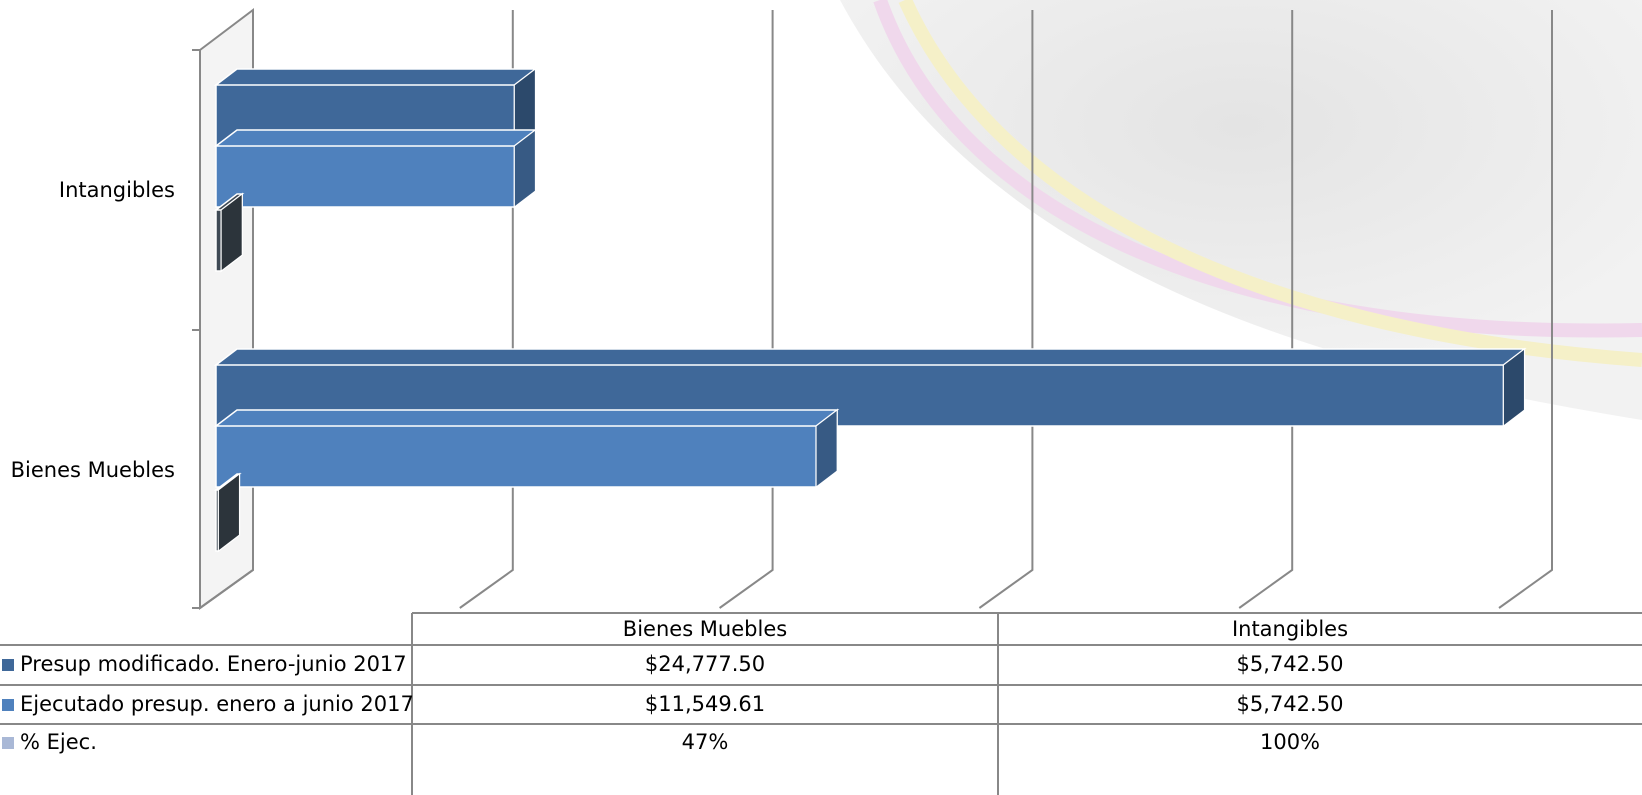 The image size is (1642, 795). What do you see at coordinates (58, 742) in the screenshot?
I see `legend-label: % Ejec.` at bounding box center [58, 742].